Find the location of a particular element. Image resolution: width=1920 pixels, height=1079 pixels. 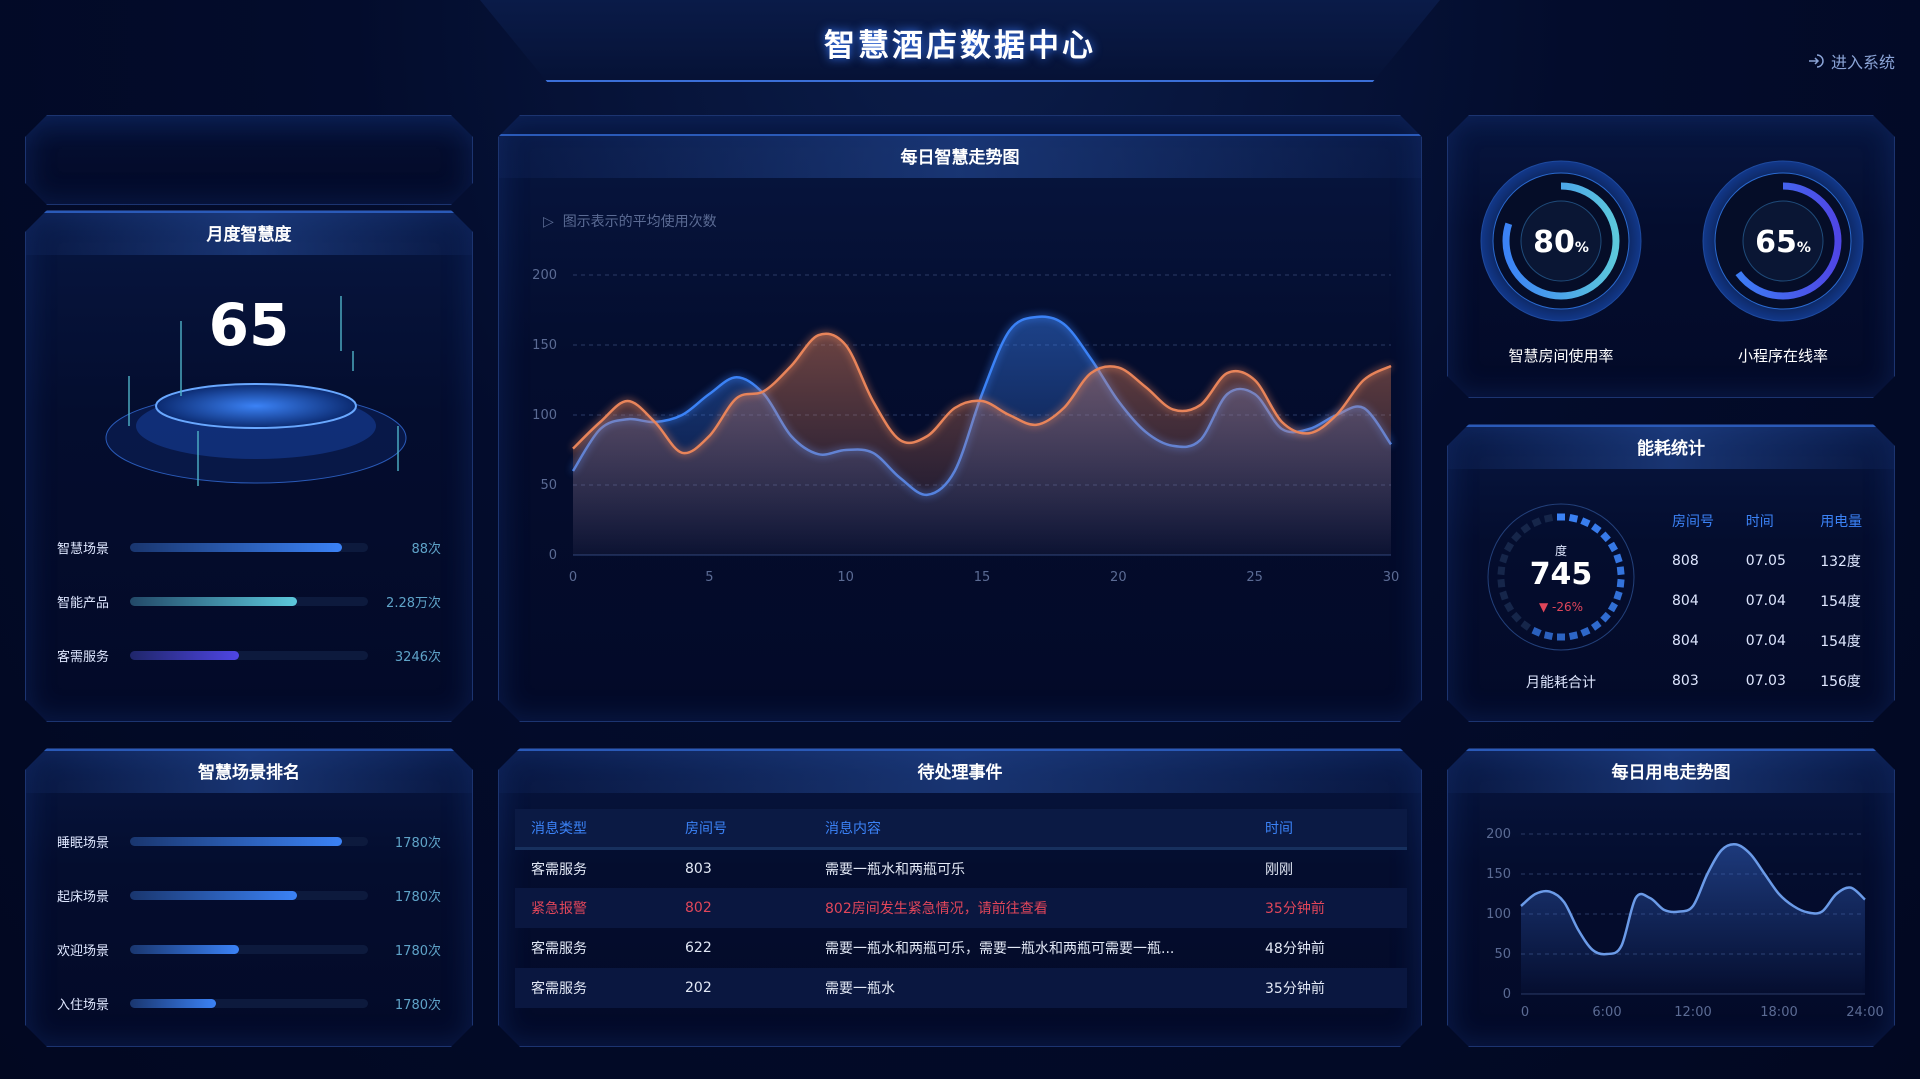

event-row: 客需服务 622 需要一瓶水和两瓶可乐，需要一瓶水和两瓶可需要一瓶... 48分钟前 is located at coordinates (961, 948).